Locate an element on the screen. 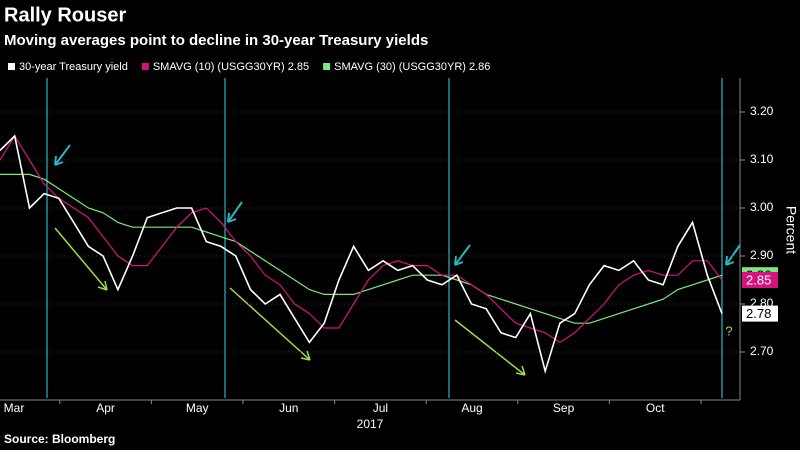 This screenshot has width=800, height=450. x-tick-label: Apr is located at coordinates (105, 408).